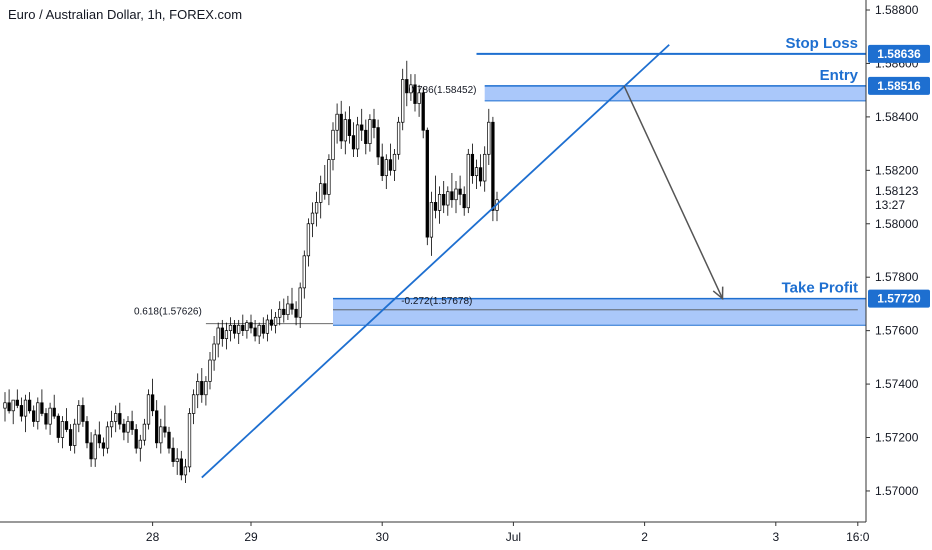 The image size is (932, 550). What do you see at coordinates (435, 532) in the screenshot?
I see `time-axis: 28 29 30 Jul 2 3 16:0` at bounding box center [435, 532].